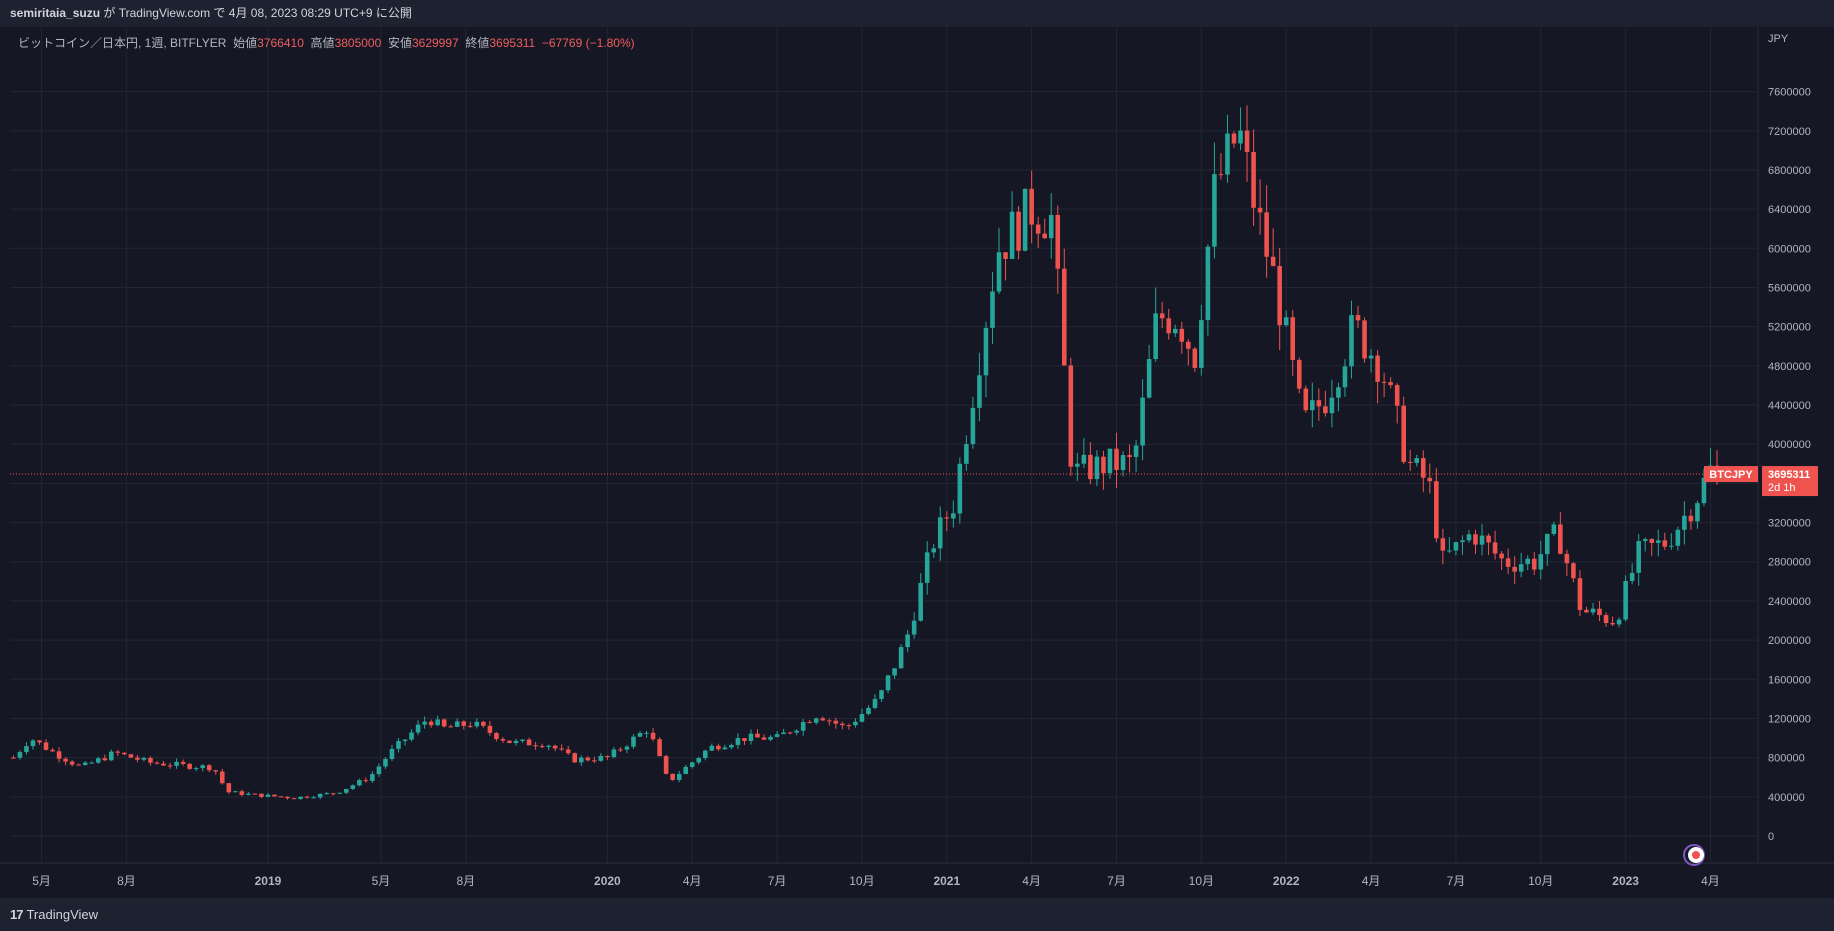 This screenshot has height=931, width=1834. Describe the element at coordinates (1761, 481) in the screenshot. I see `price-tag: BTCJPY 3695311 2d 1h` at that location.